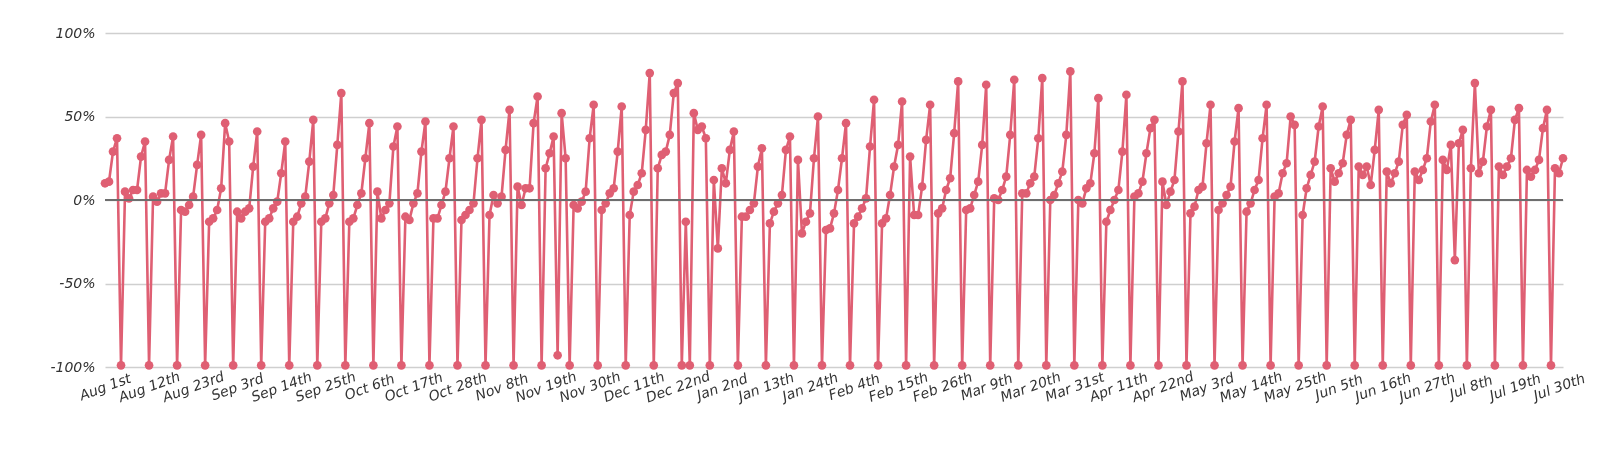  I want to click on y-tick-label: 100%, so click(75, 32).